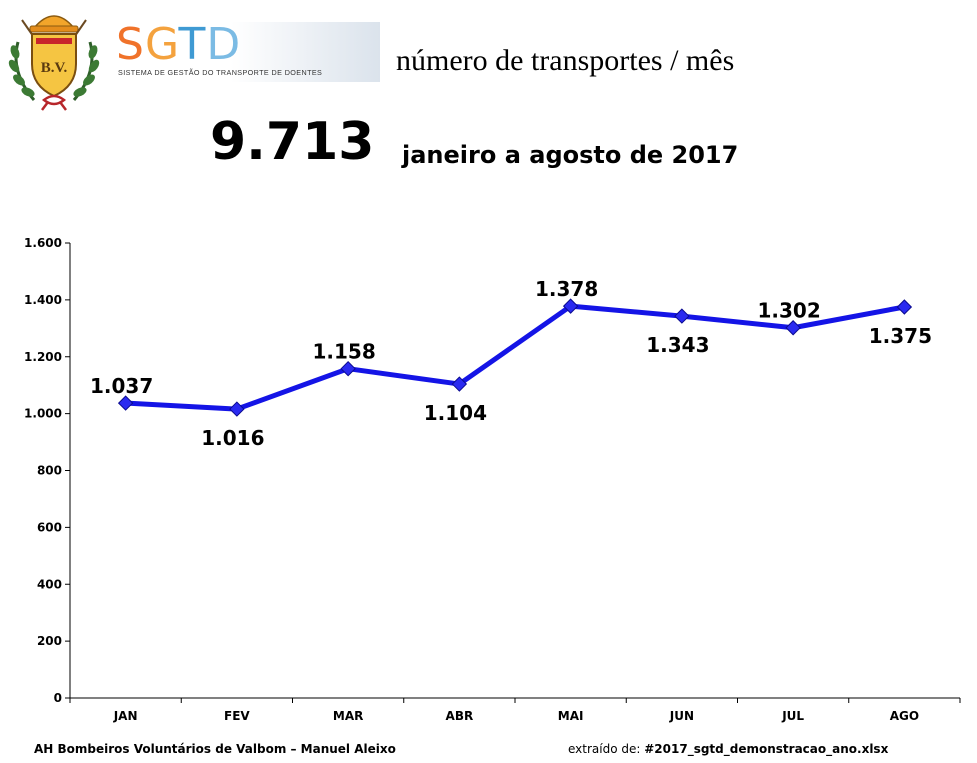 The height and width of the screenshot is (763, 977). I want to click on page-title: número de transportes / mês, so click(565, 60).